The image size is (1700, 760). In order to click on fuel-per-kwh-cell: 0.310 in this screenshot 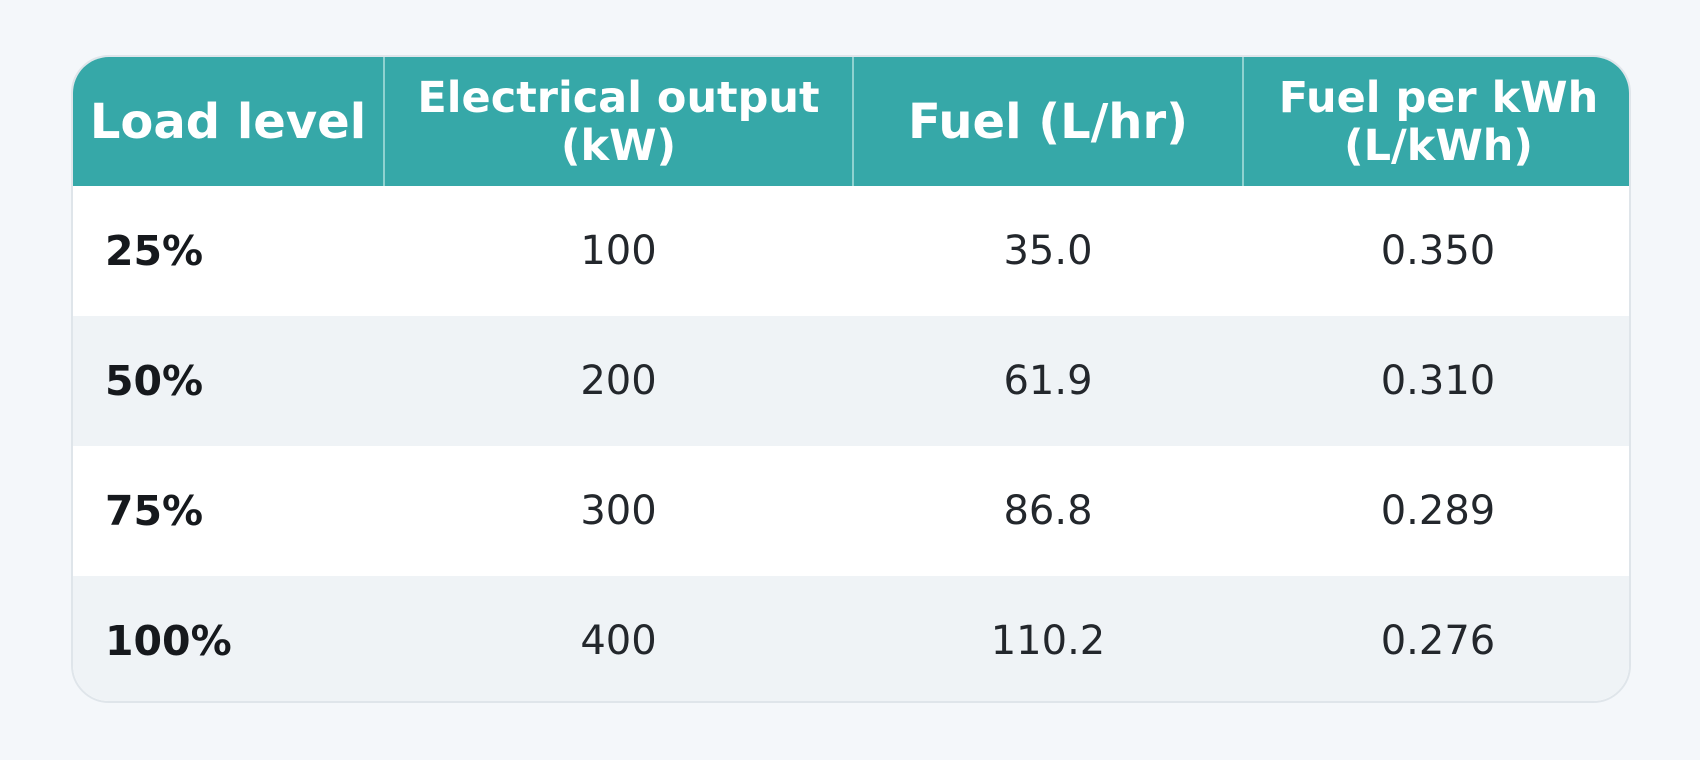, I will do `click(1438, 381)`.